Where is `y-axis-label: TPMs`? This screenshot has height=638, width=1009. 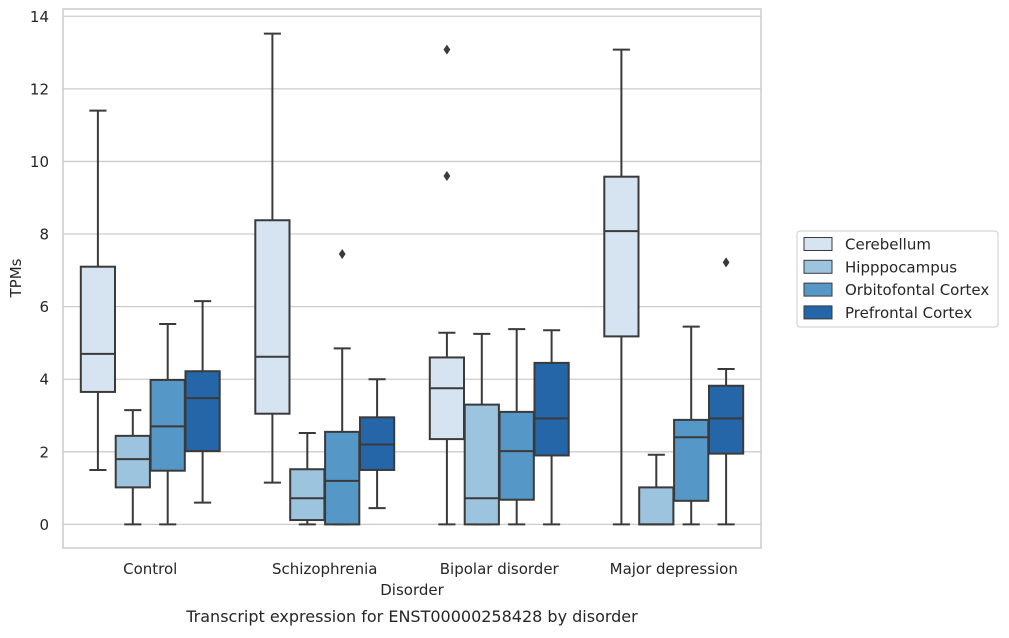
y-axis-label: TPMs is located at coordinates (16, 278).